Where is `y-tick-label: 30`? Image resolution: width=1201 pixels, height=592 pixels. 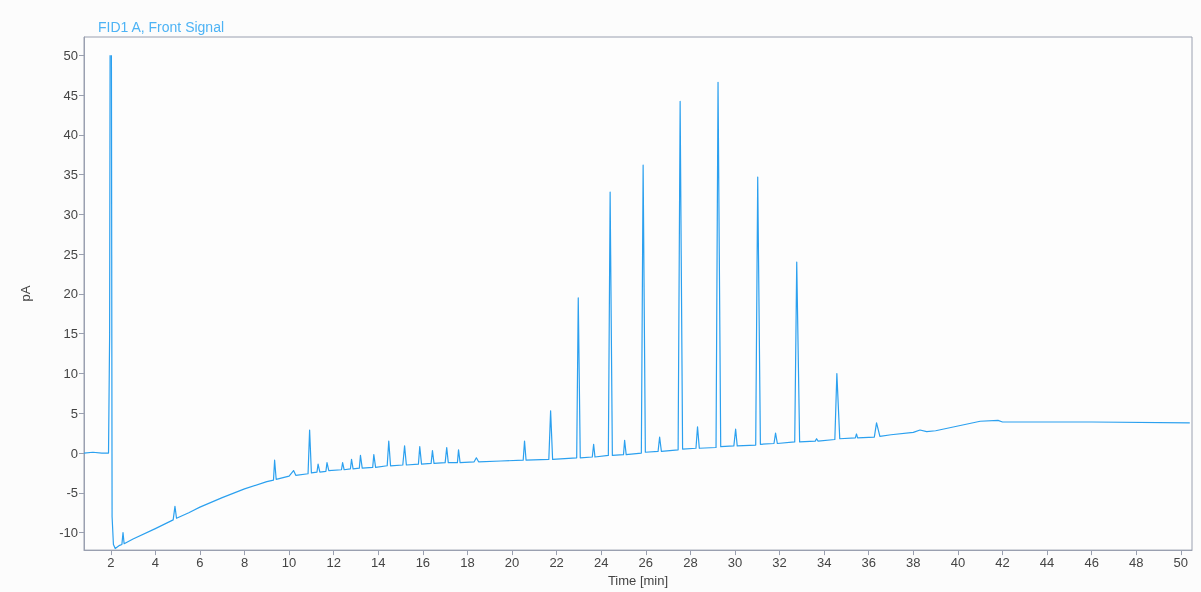 y-tick-label: 30 is located at coordinates (70, 214).